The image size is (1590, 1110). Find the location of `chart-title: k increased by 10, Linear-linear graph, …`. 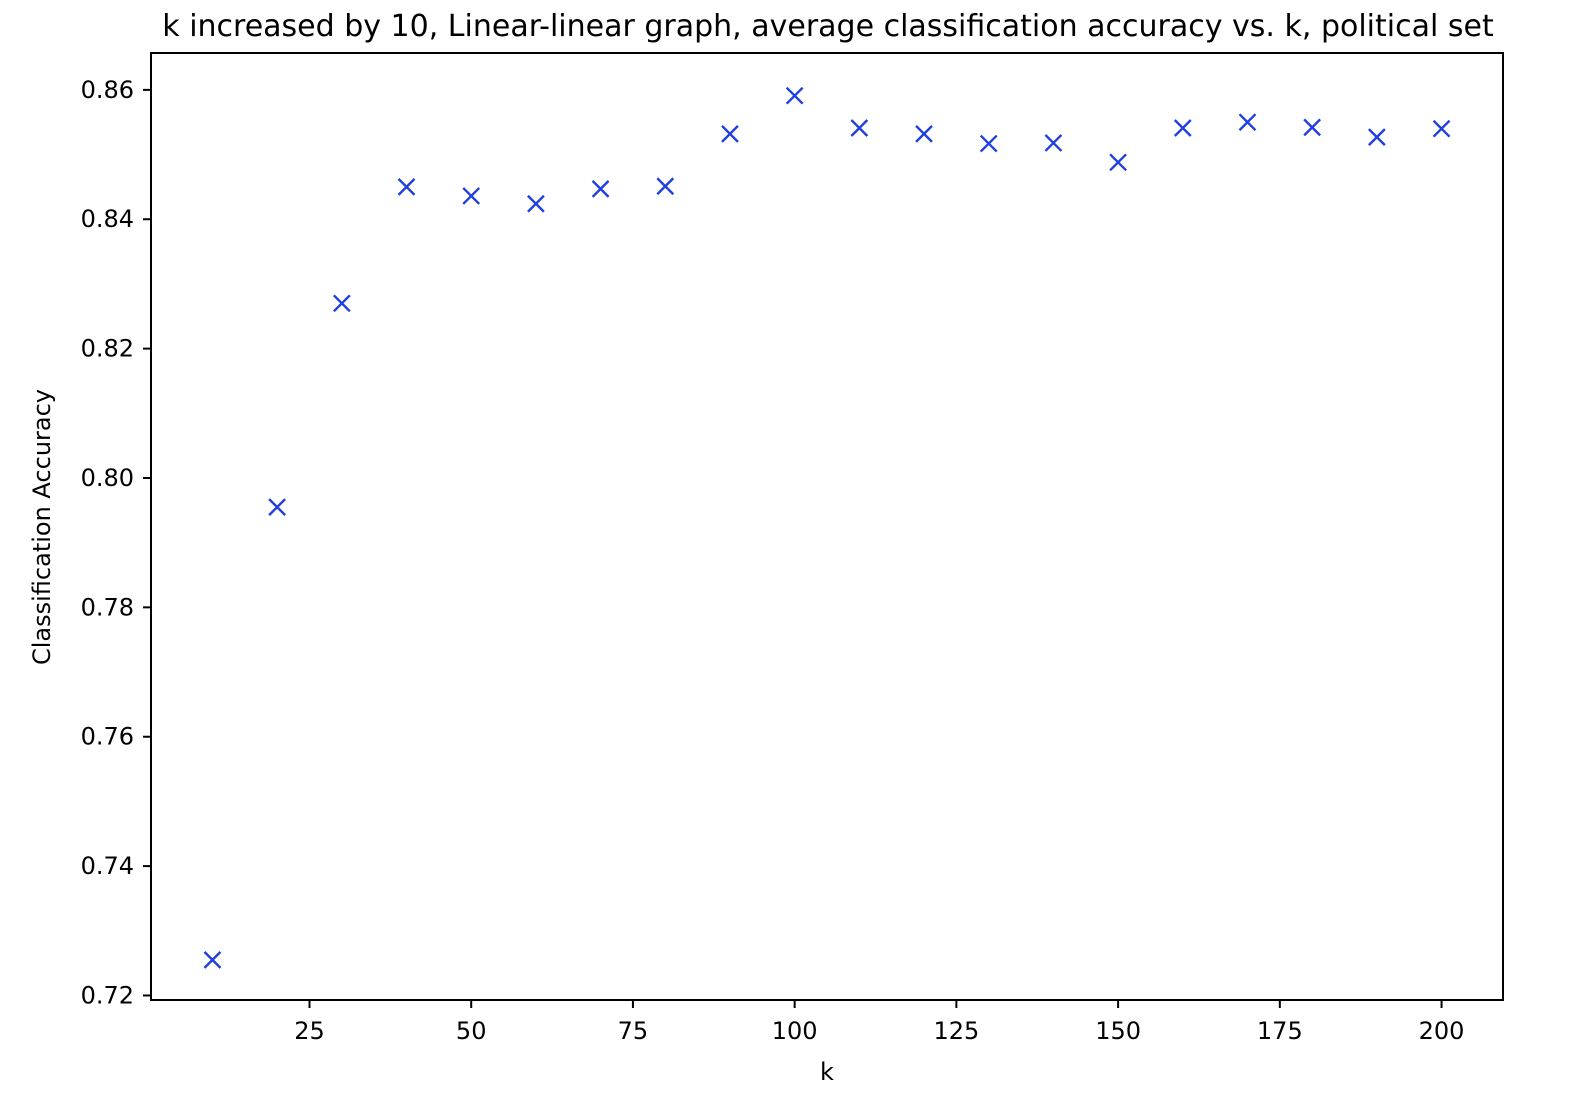

chart-title: k increased by 10, Linear-linear graph, … is located at coordinates (828, 26).